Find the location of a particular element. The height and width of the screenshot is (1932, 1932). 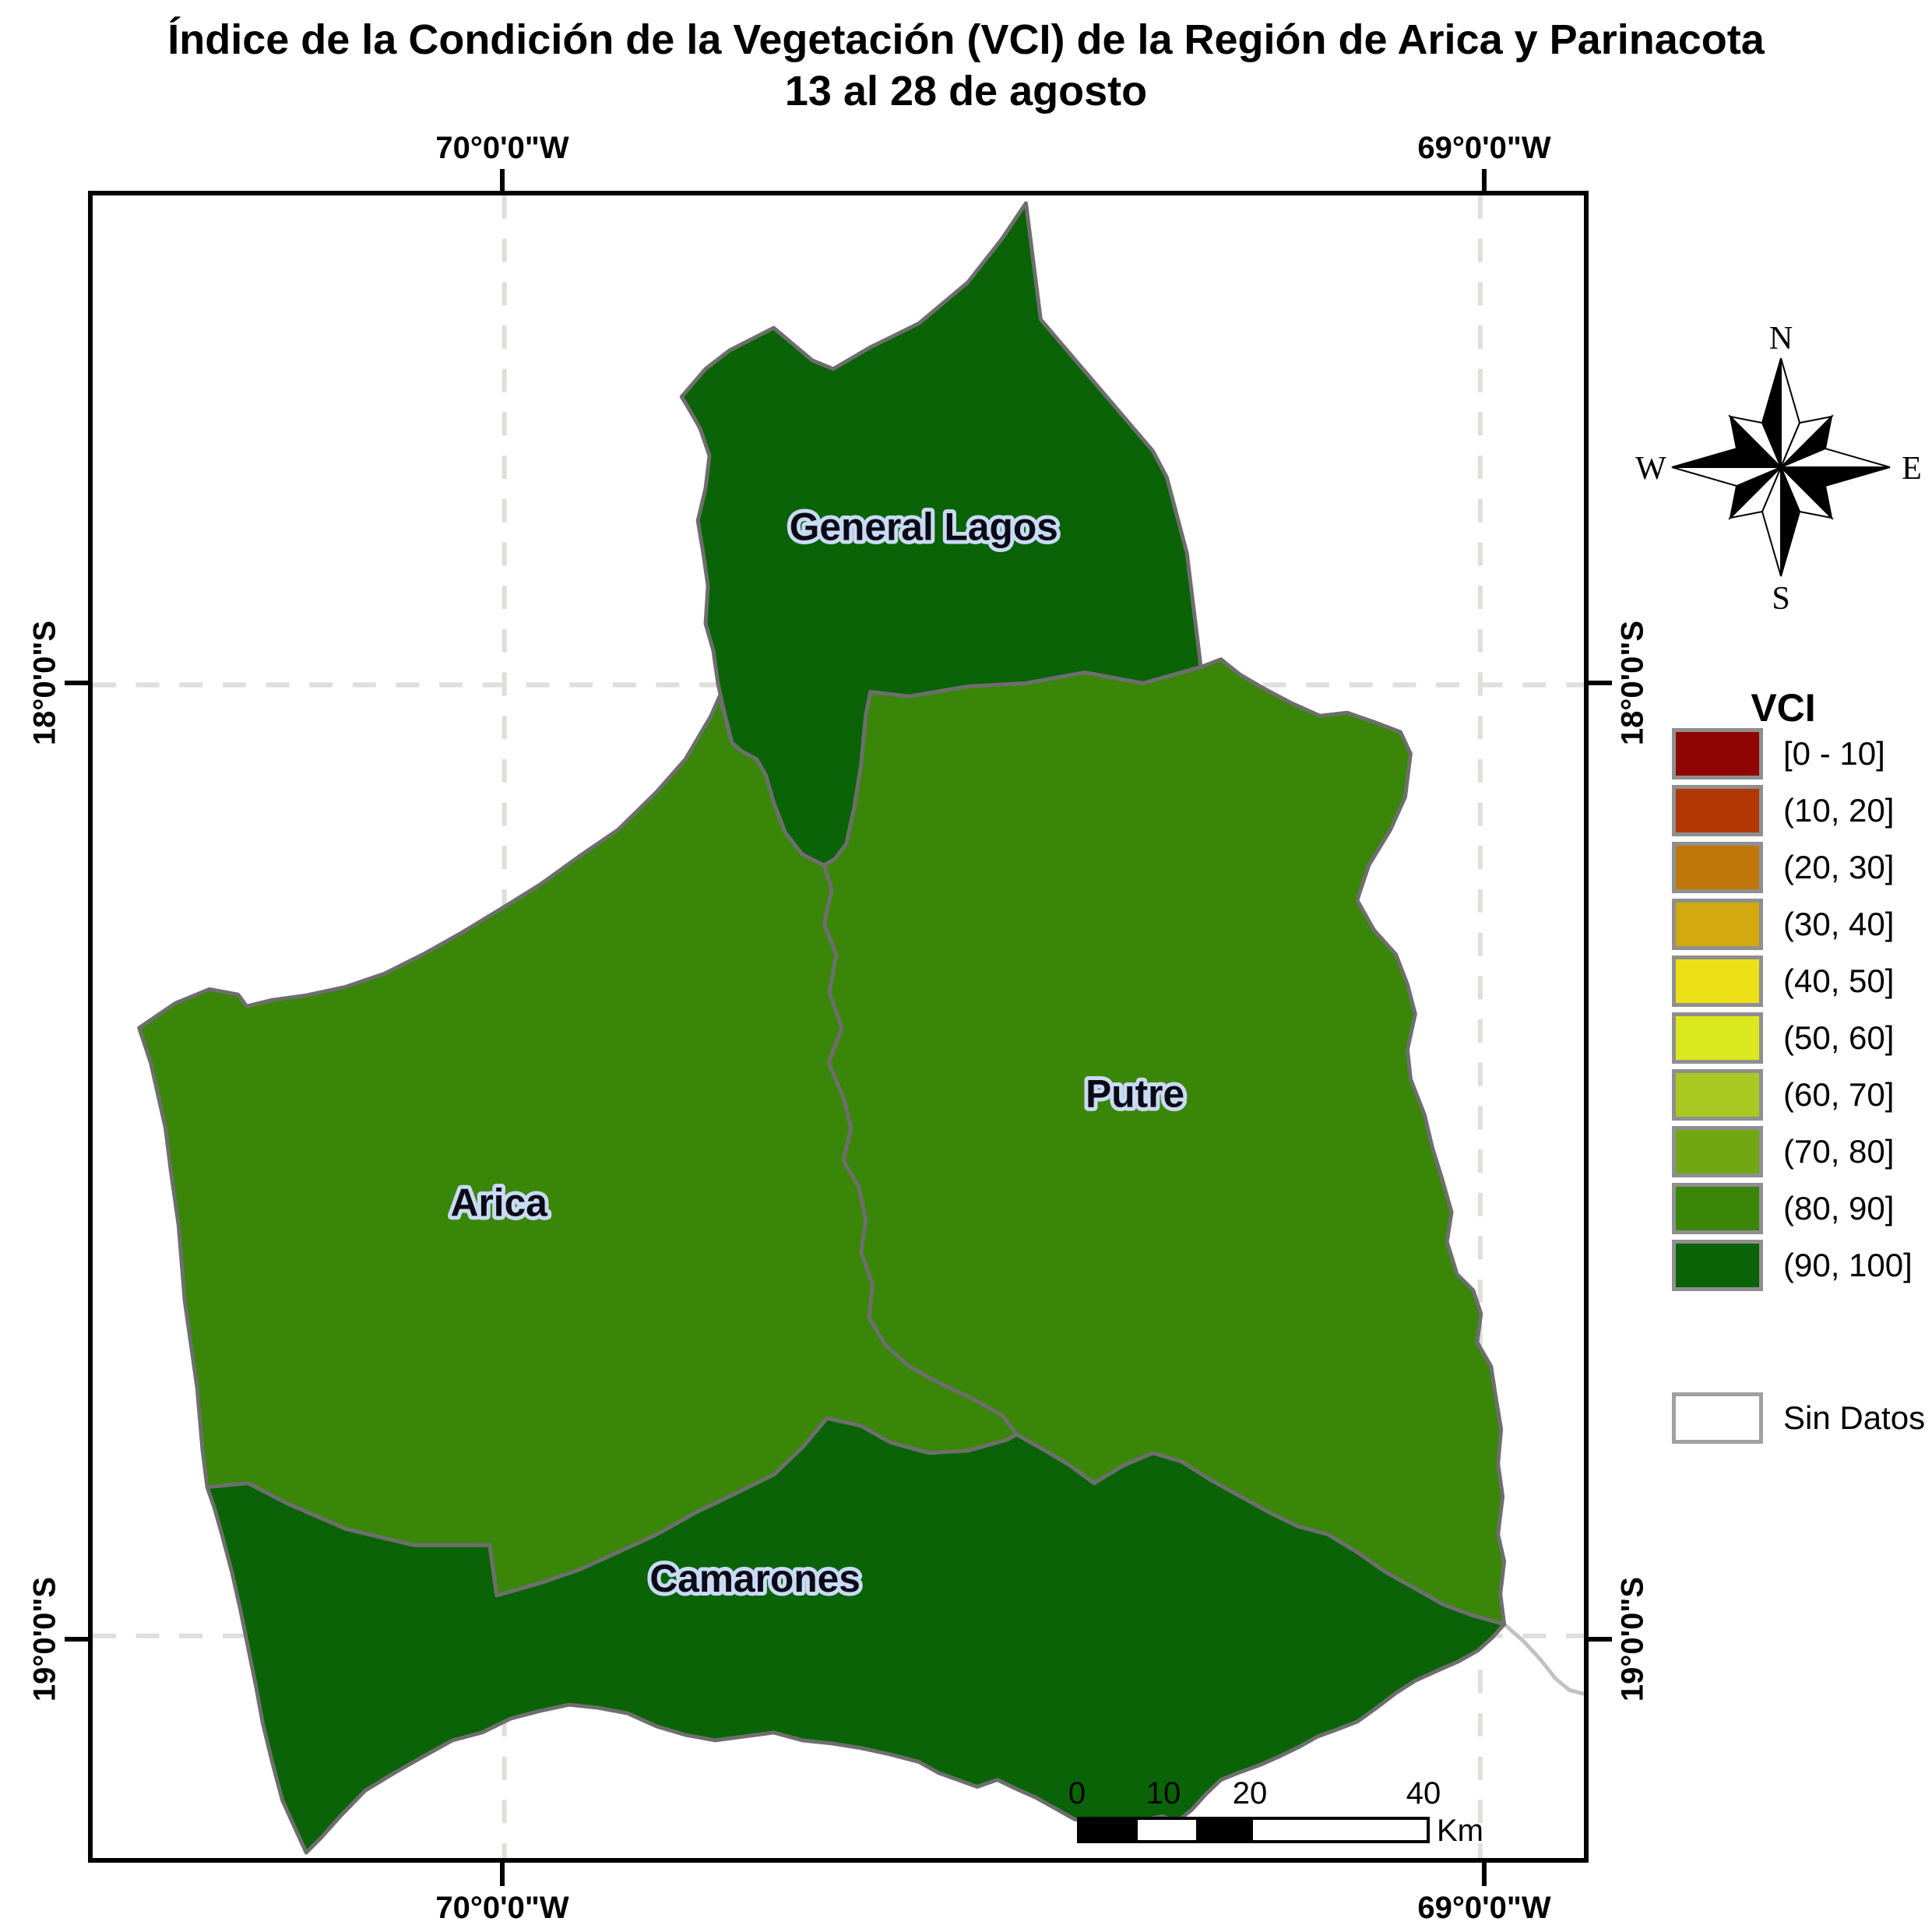

label-putre: Putre is located at coordinates (1135, 1093).